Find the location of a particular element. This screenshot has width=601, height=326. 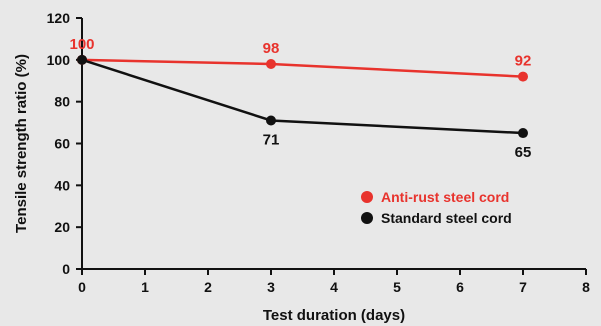

legend-label: Anti-rust steel cord is located at coordinates (445, 197).